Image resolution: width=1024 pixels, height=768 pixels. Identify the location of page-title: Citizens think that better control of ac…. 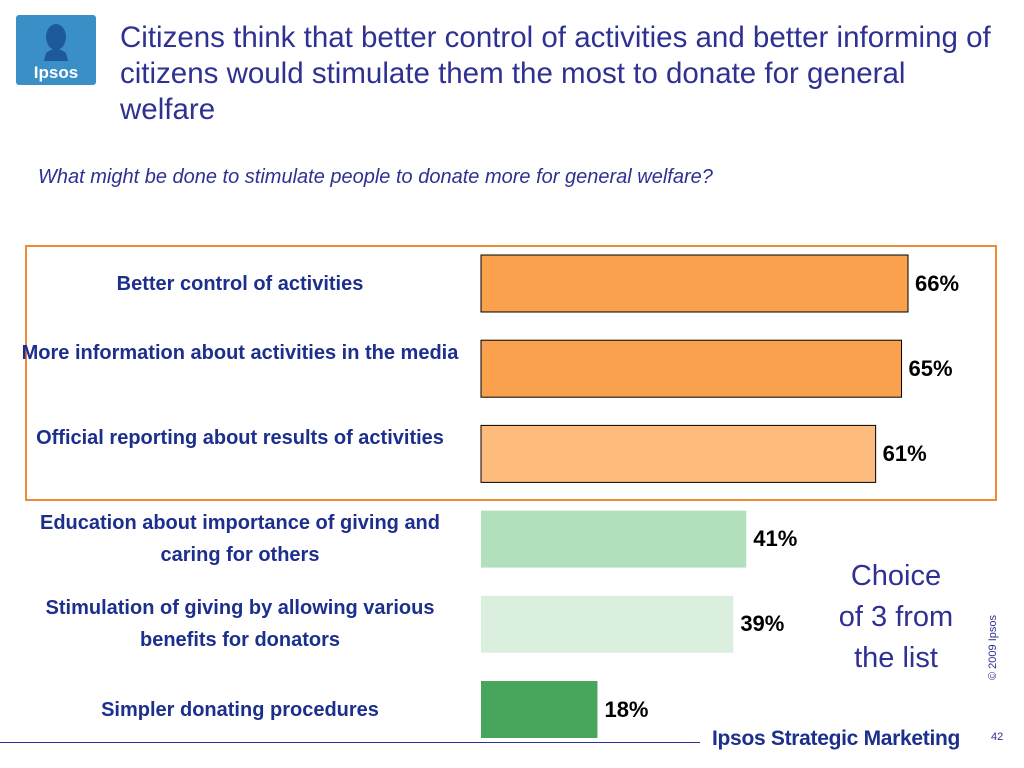
(555, 73).